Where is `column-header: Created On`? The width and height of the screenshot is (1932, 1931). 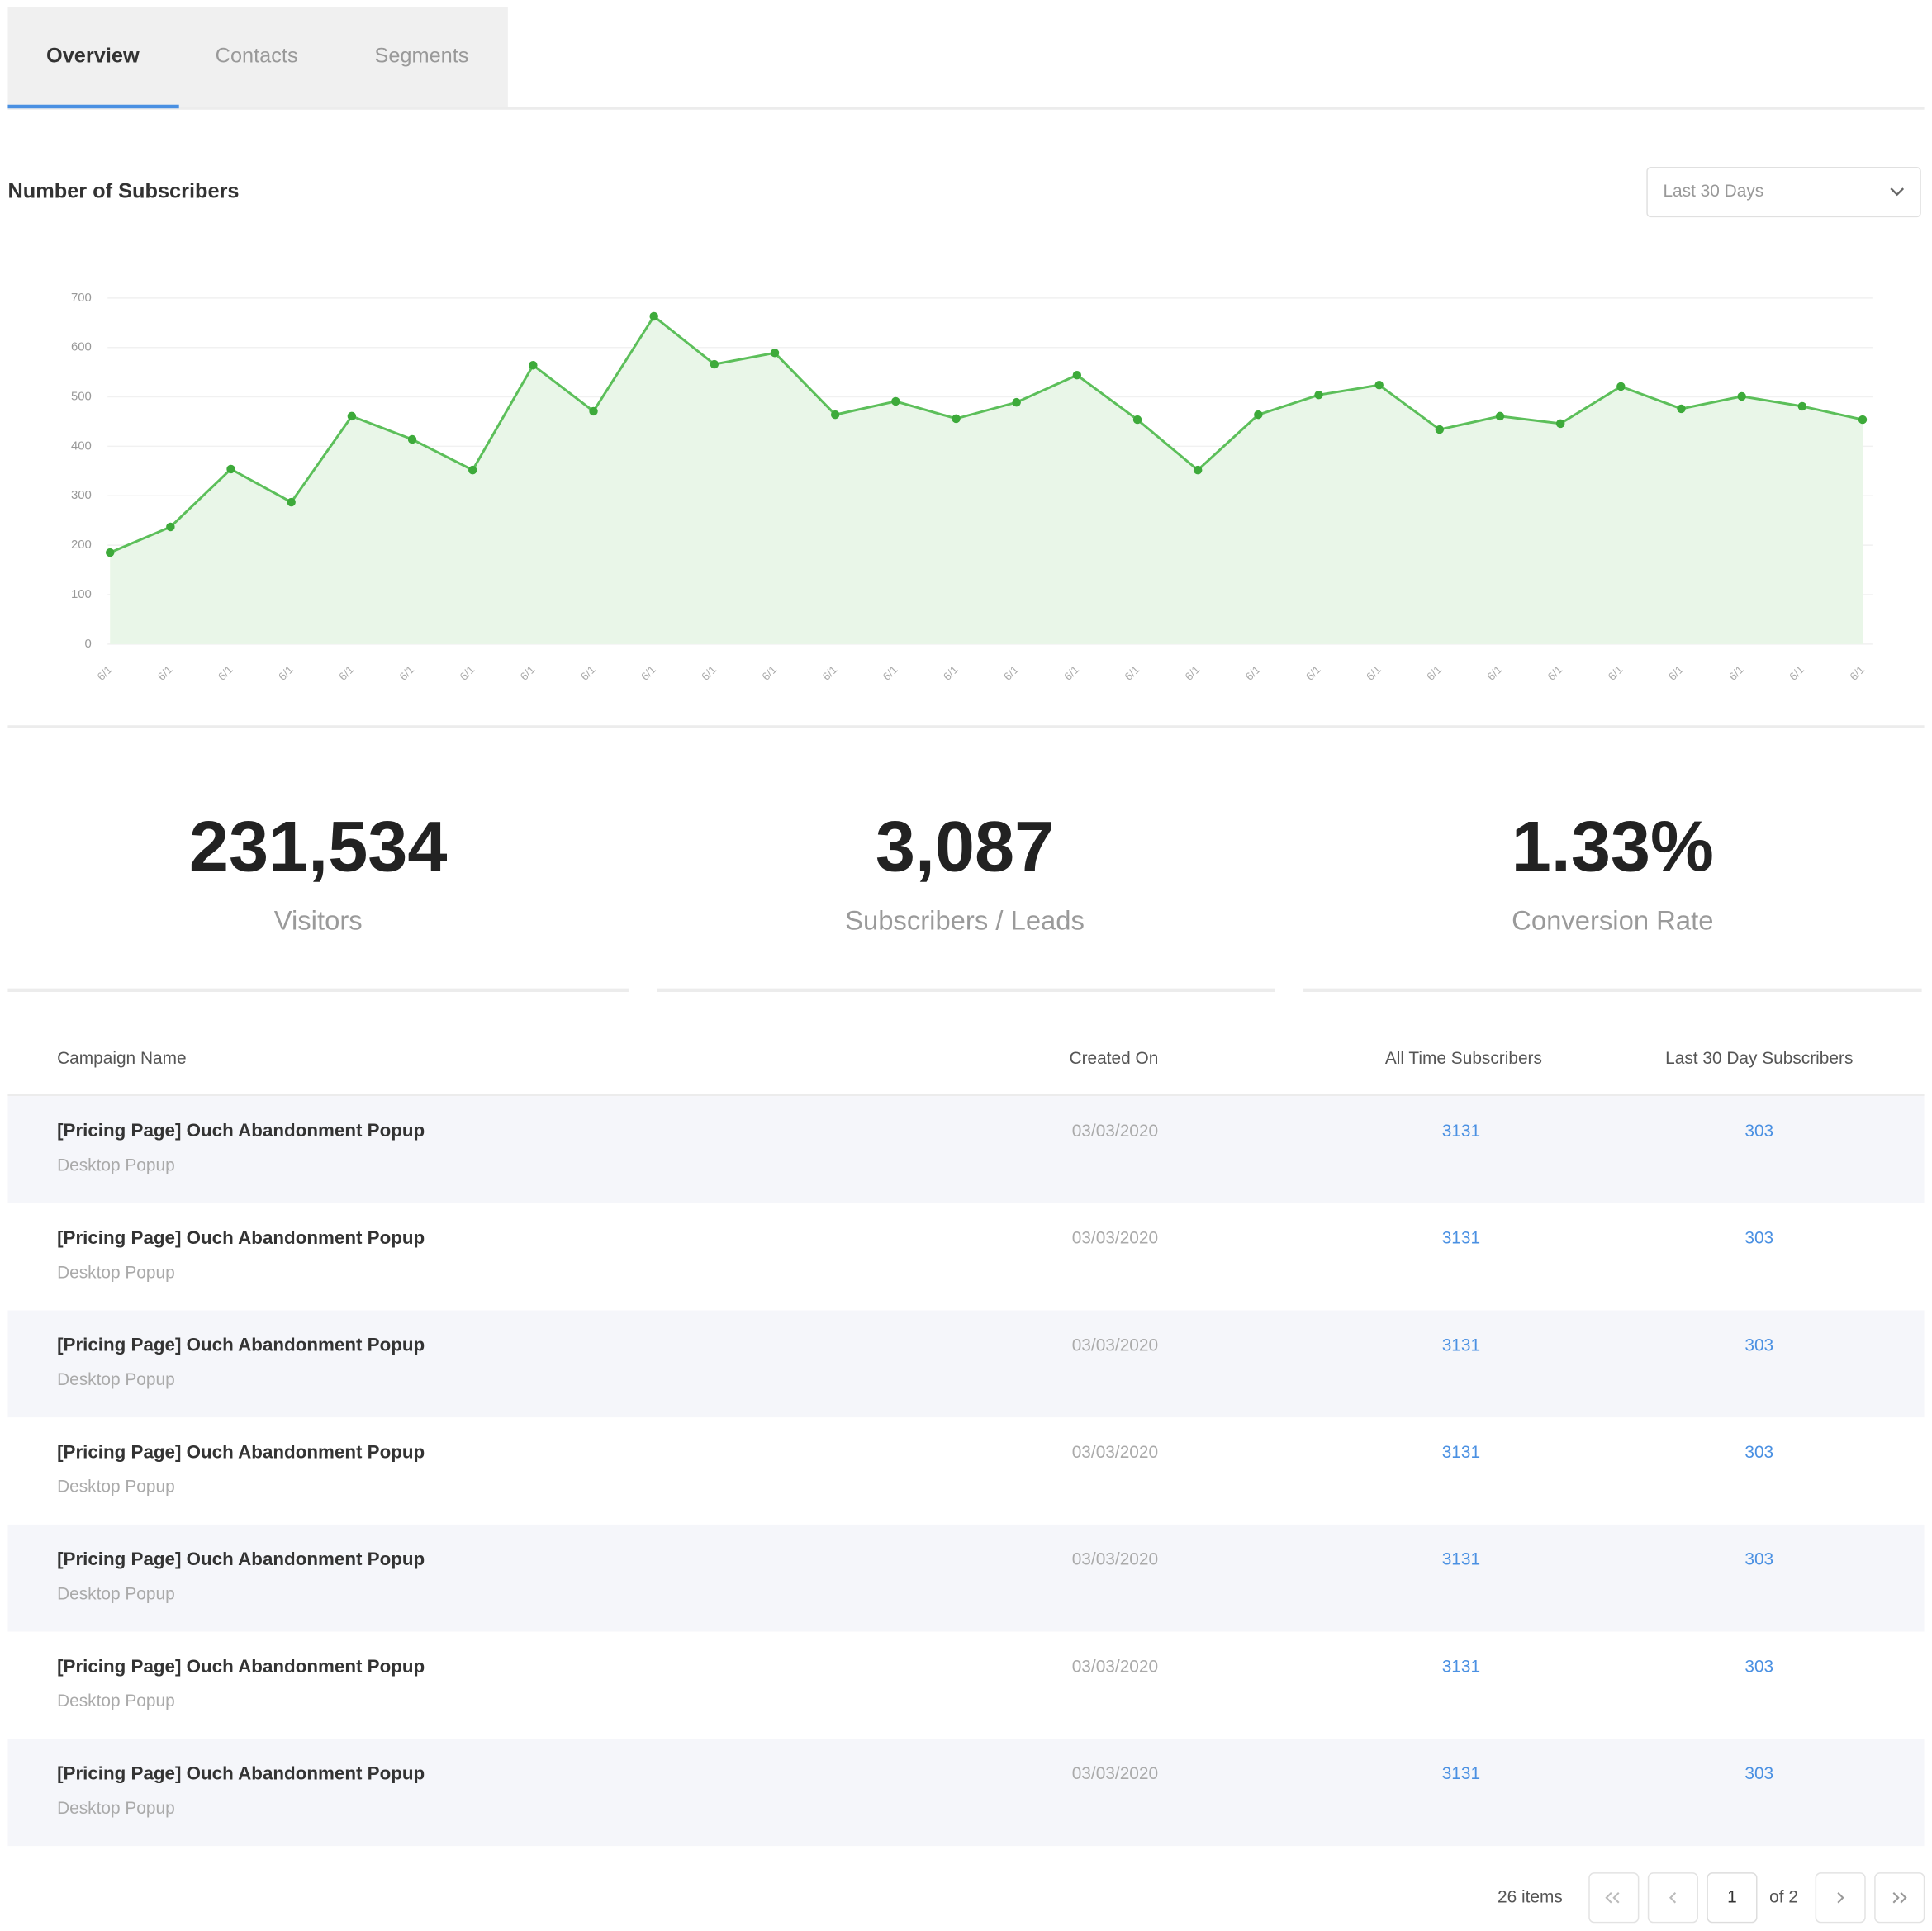 column-header: Created On is located at coordinates (1115, 1058).